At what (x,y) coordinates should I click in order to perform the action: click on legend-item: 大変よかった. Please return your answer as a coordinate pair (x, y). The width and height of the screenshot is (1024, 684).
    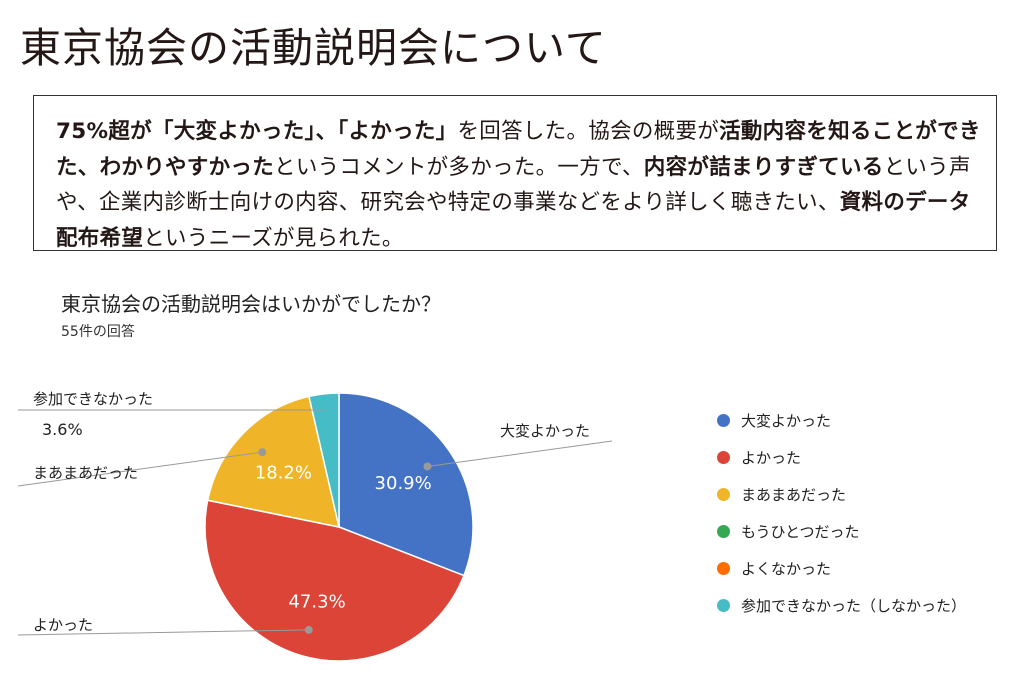
    Looking at the image, I should click on (841, 420).